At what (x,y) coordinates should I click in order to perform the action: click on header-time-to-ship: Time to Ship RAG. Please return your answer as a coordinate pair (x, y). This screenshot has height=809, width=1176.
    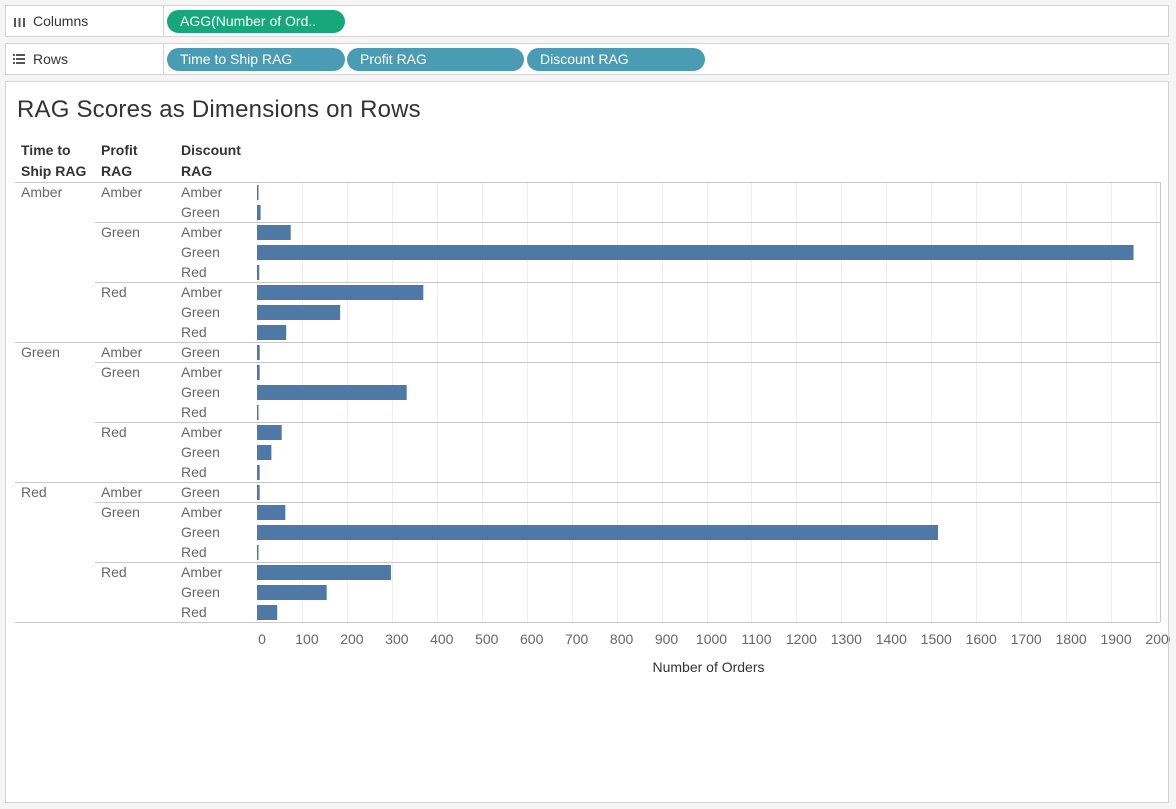
    Looking at the image, I should click on (54, 160).